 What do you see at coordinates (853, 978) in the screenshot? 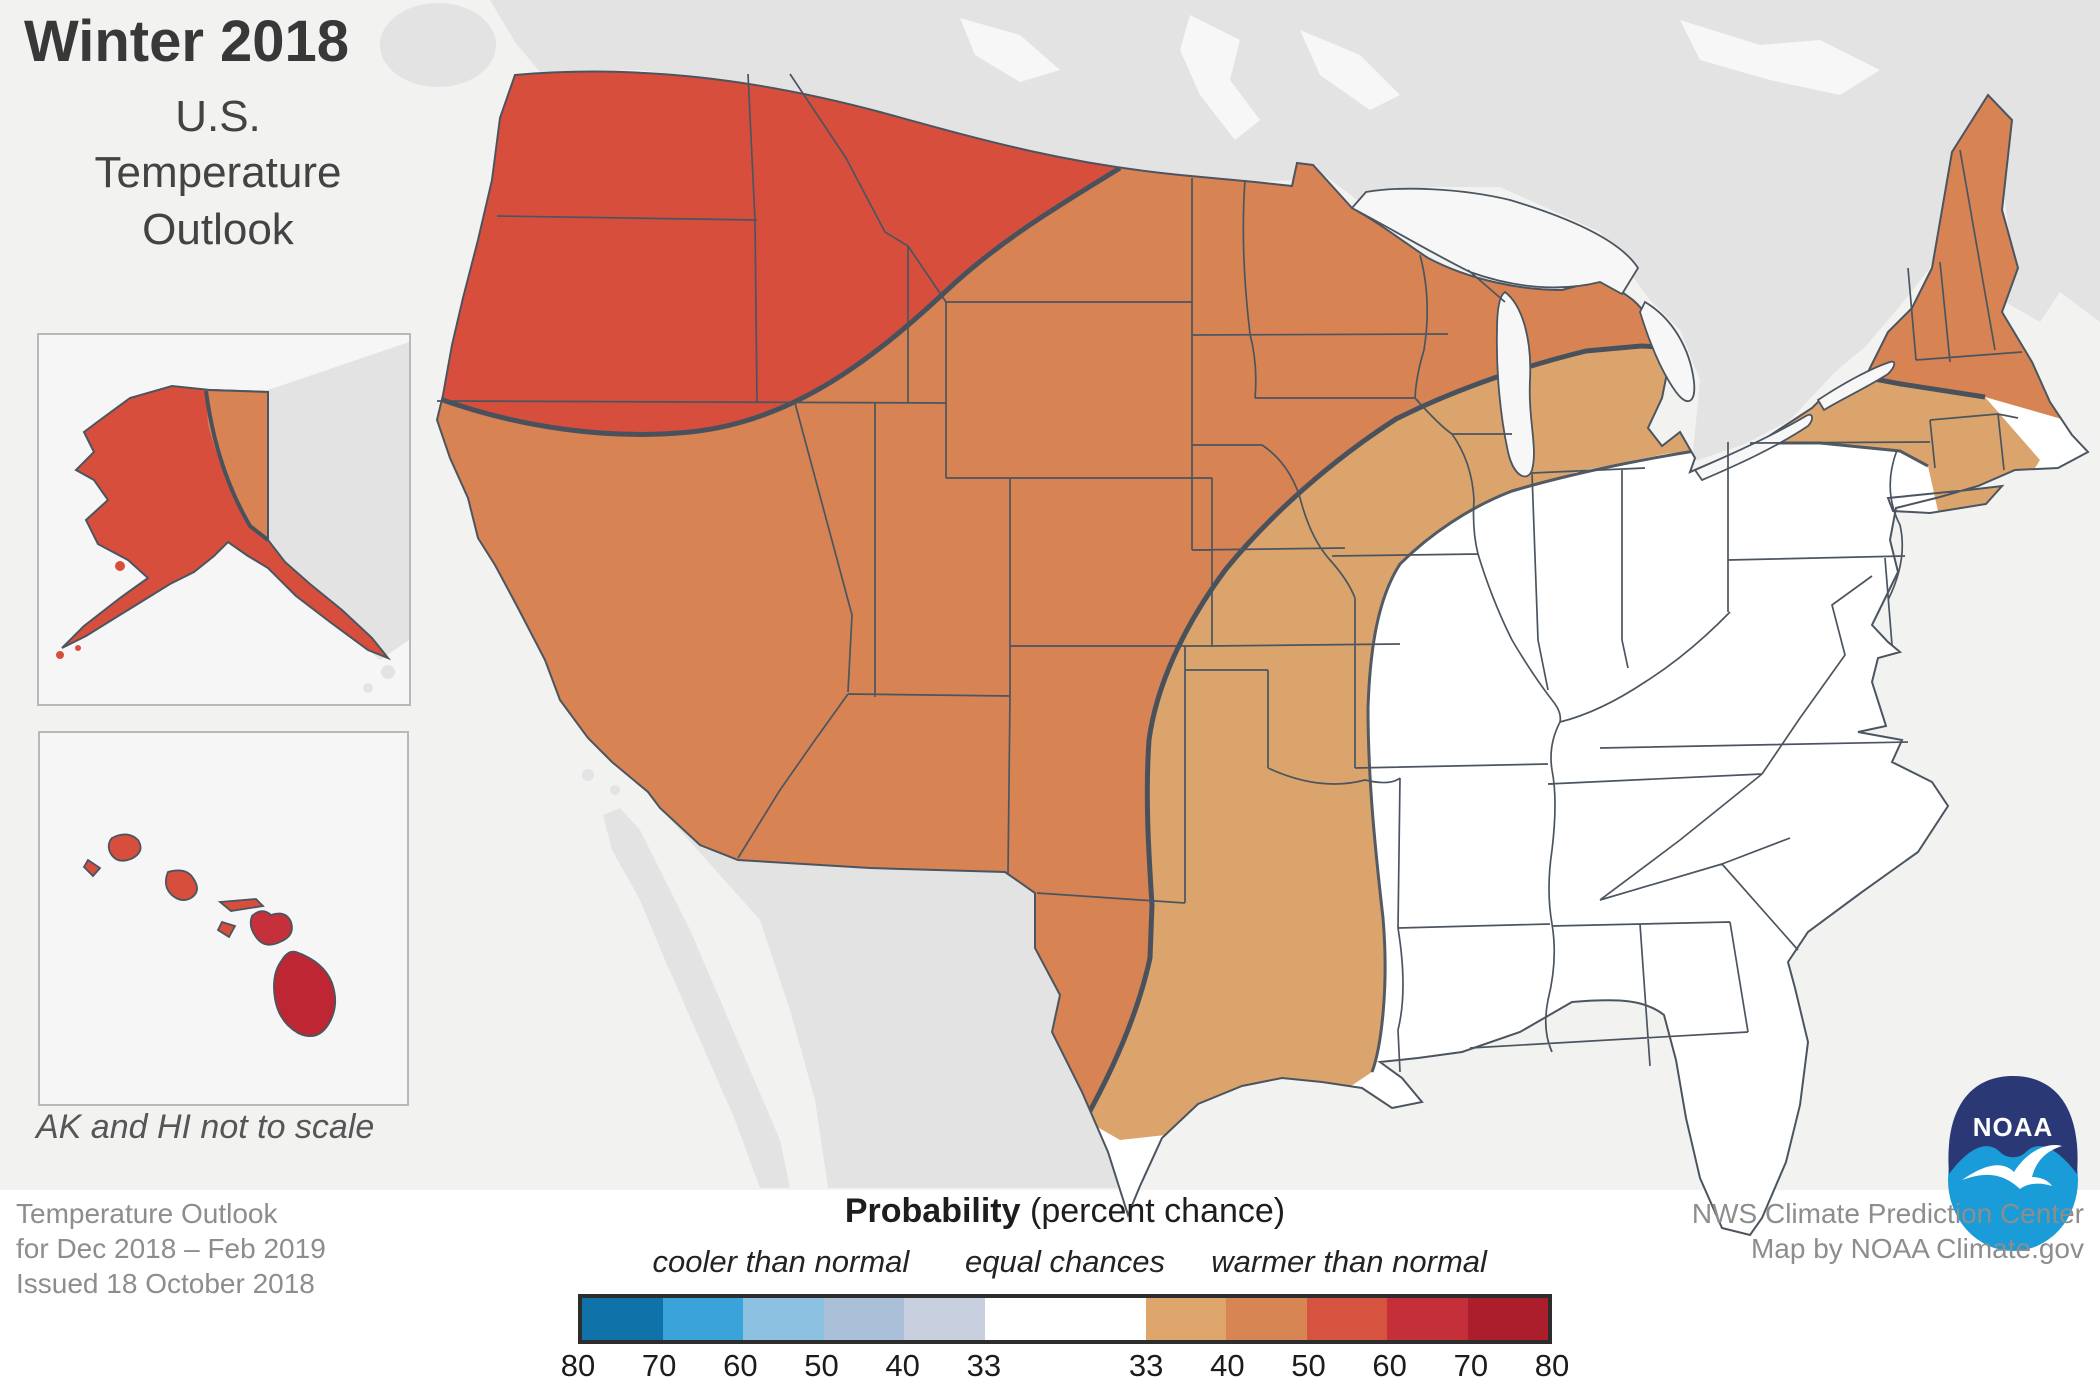
I see `mexico-landmass` at bounding box center [853, 978].